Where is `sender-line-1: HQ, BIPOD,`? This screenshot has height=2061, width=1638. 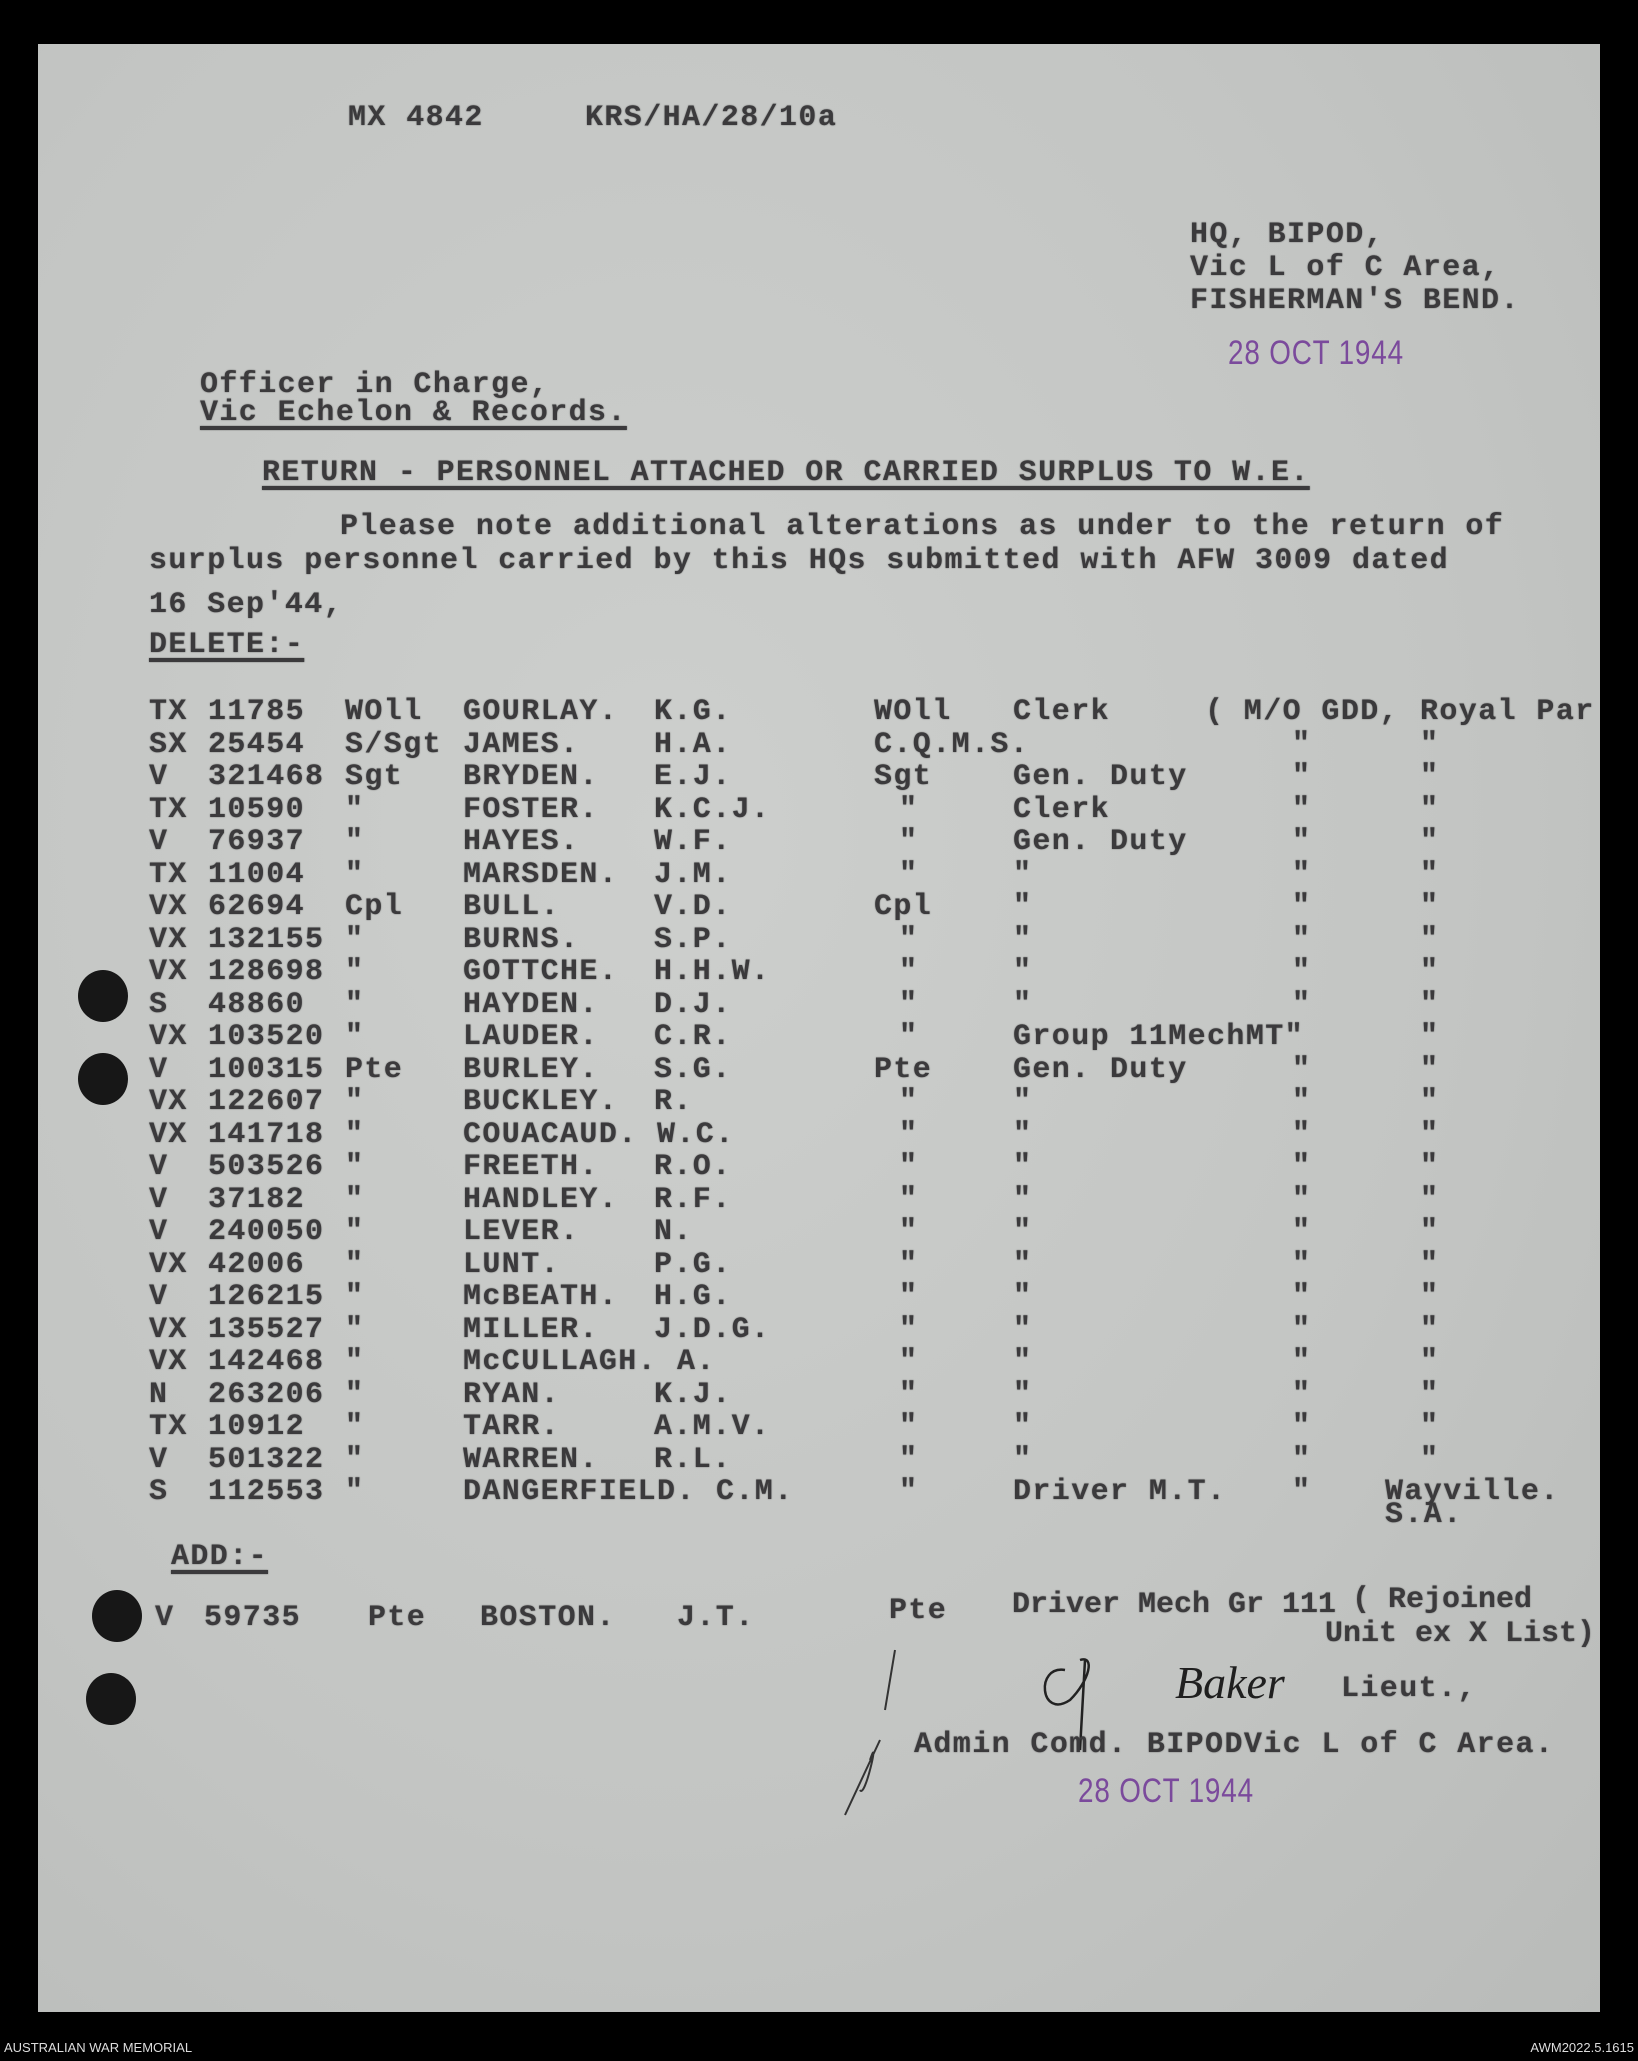 sender-line-1: HQ, BIPOD, is located at coordinates (1287, 235).